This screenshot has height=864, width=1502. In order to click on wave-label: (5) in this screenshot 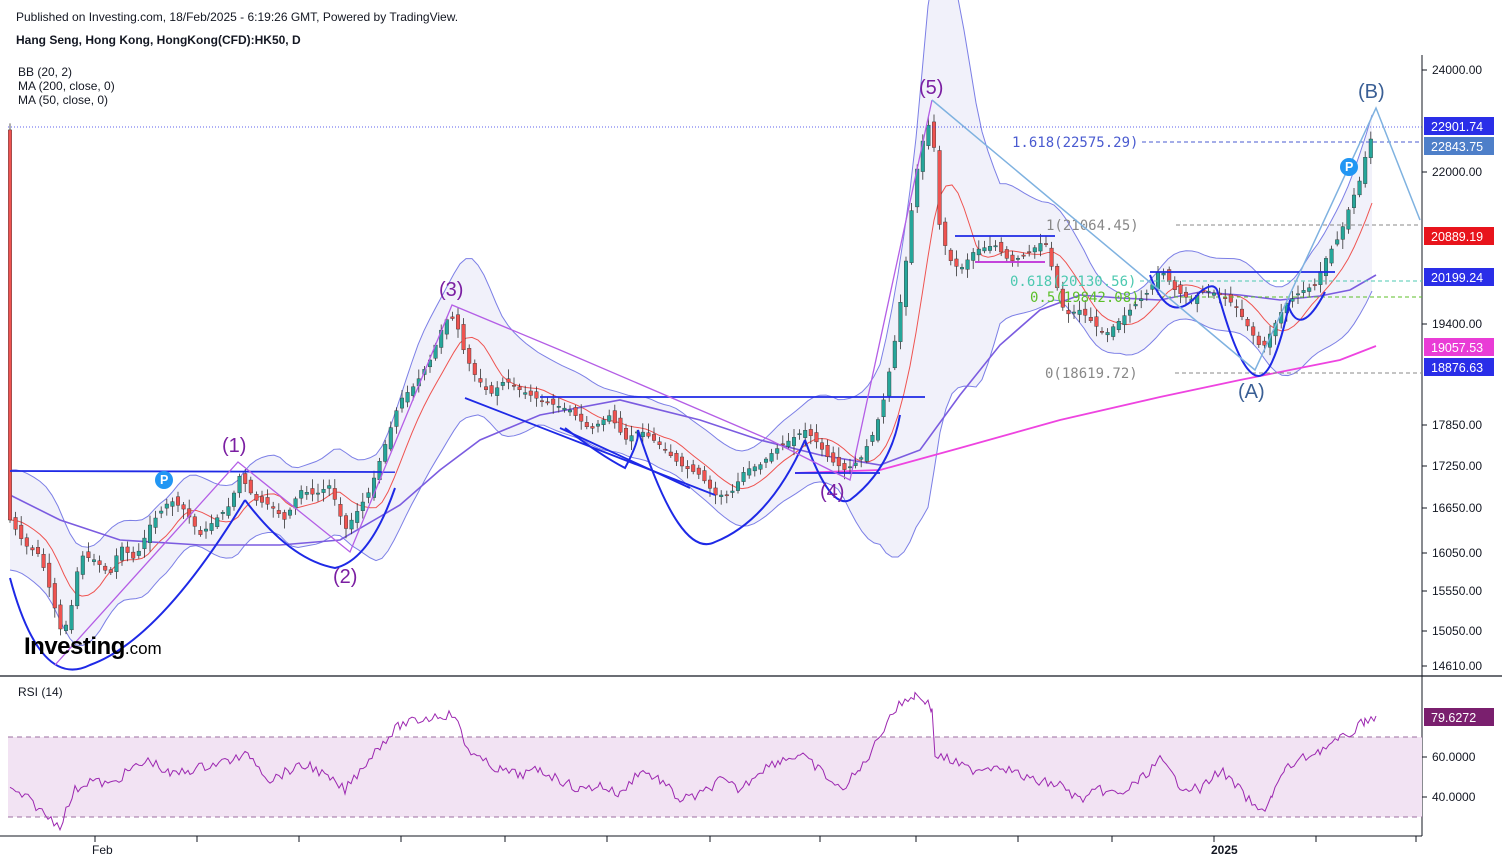, I will do `click(931, 88)`.